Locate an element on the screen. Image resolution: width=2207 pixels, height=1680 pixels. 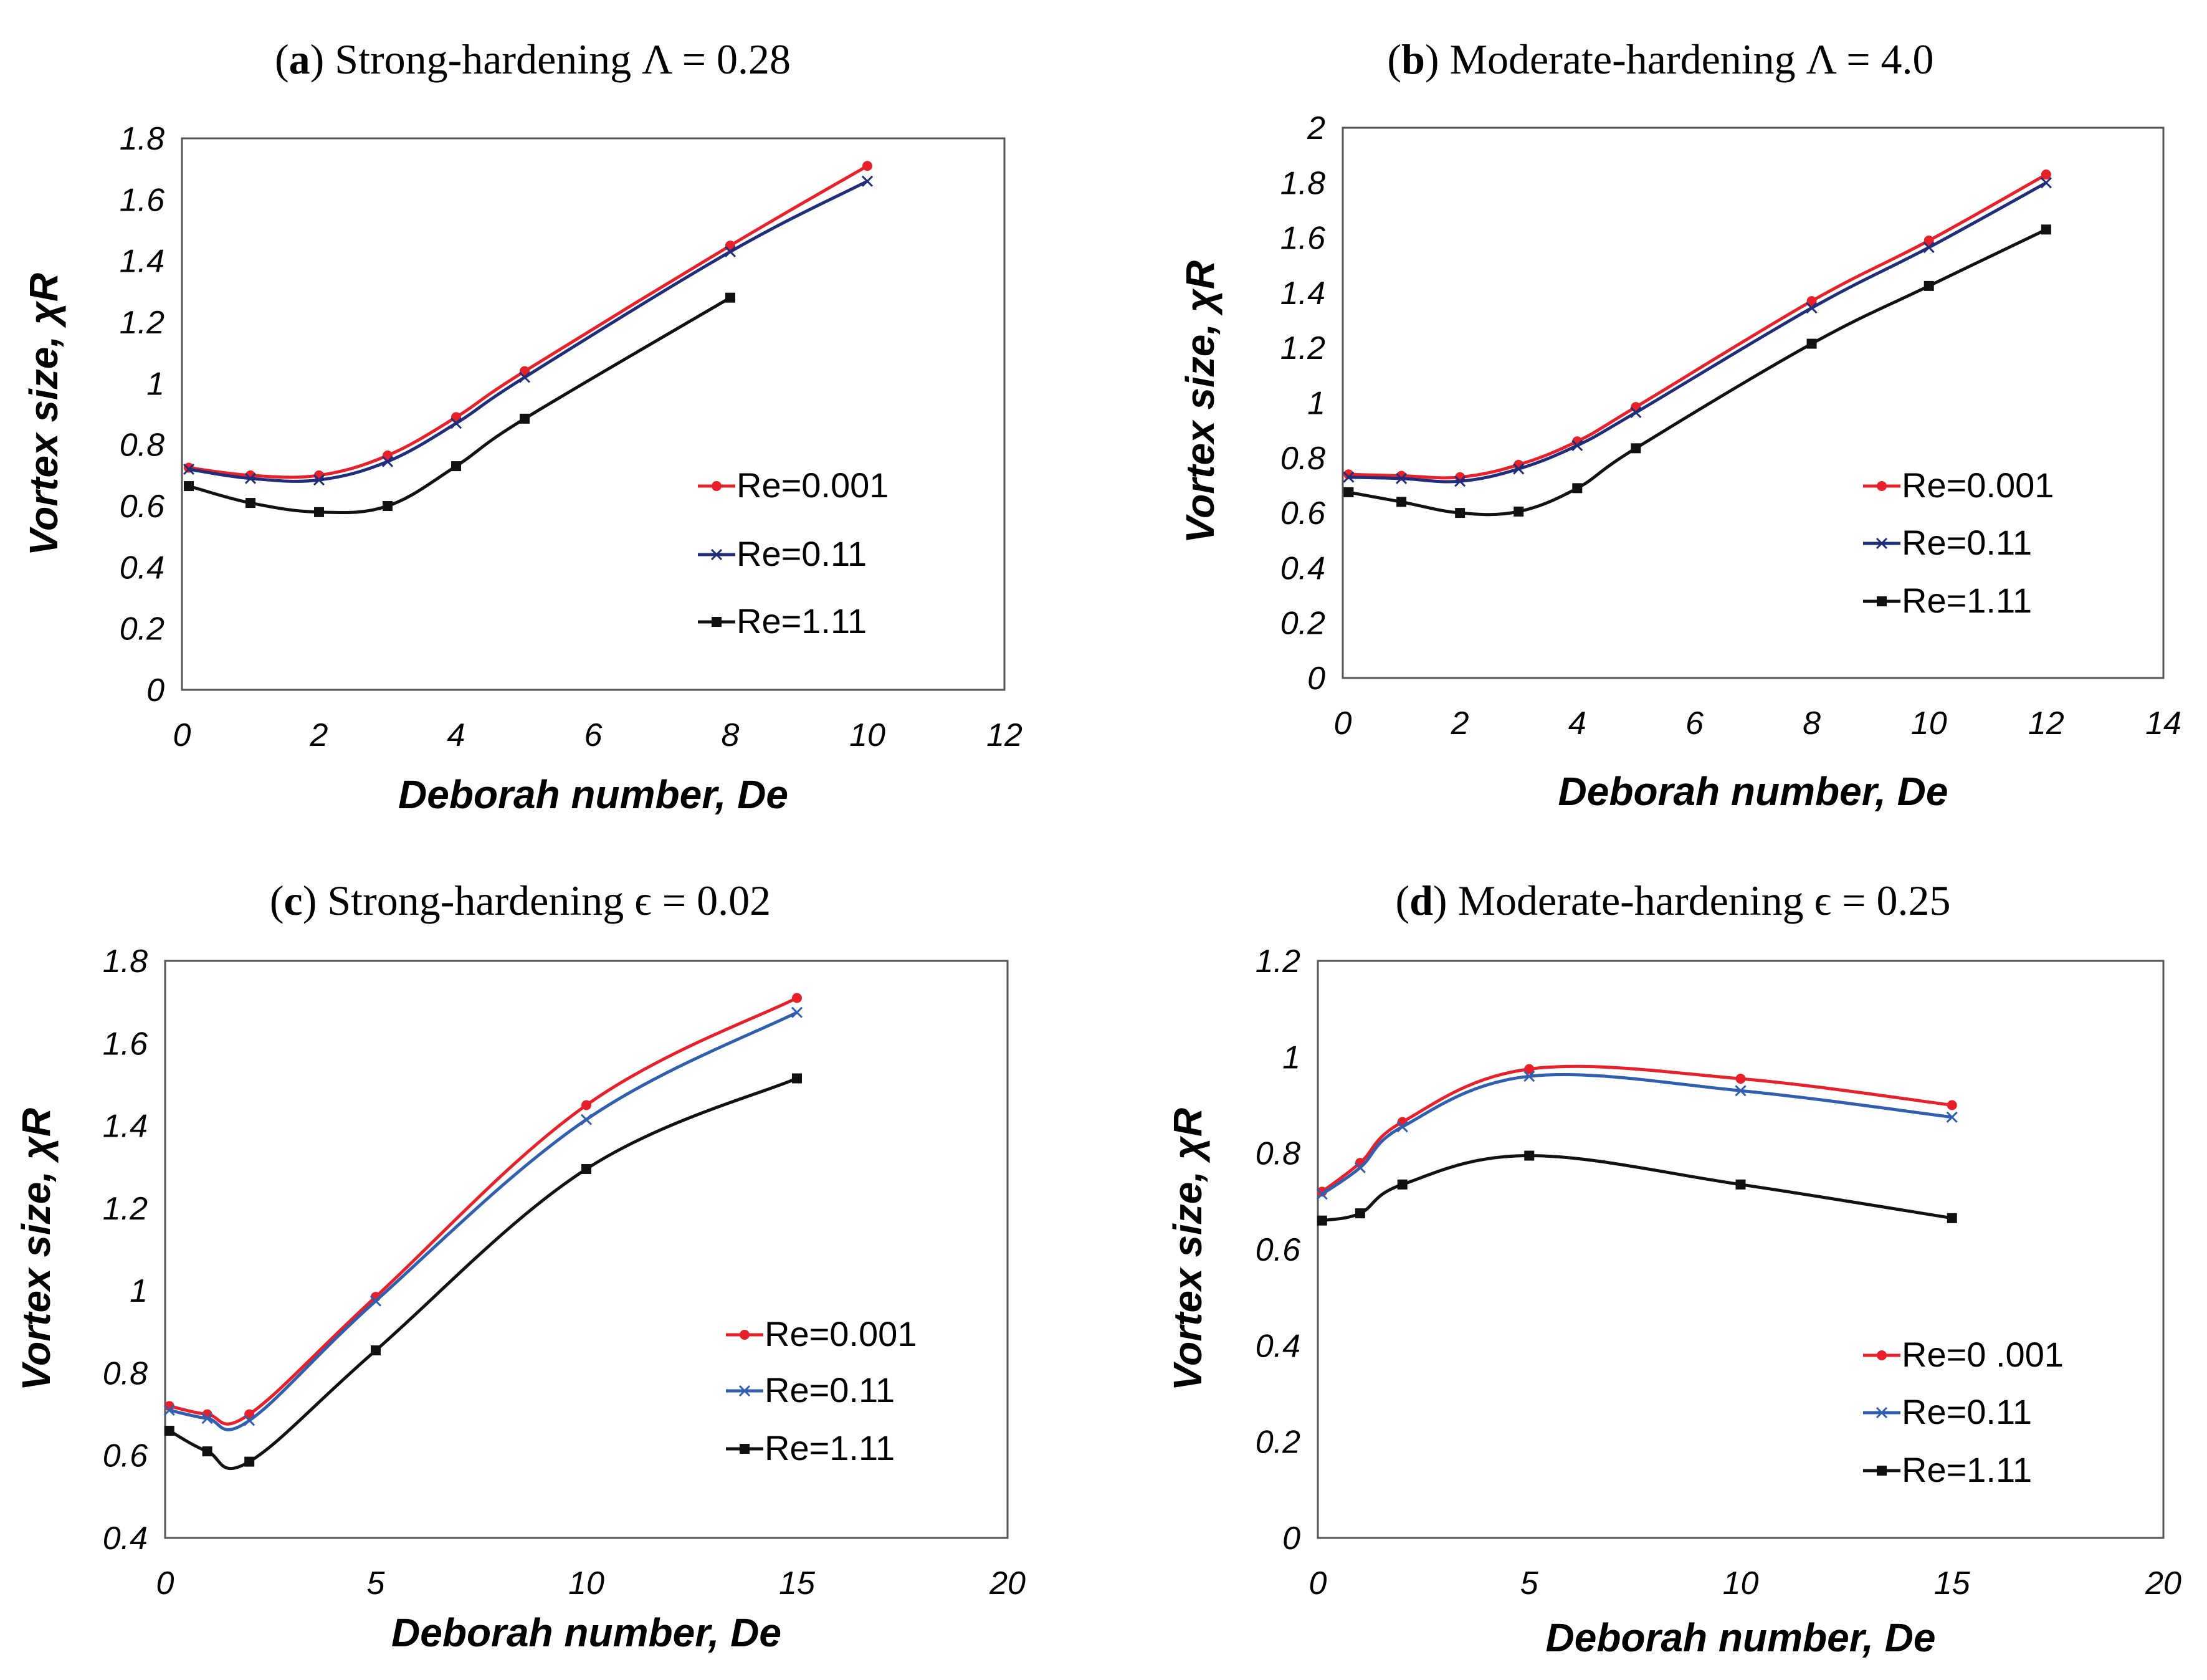
panel-label: c is located at coordinates (294, 900).